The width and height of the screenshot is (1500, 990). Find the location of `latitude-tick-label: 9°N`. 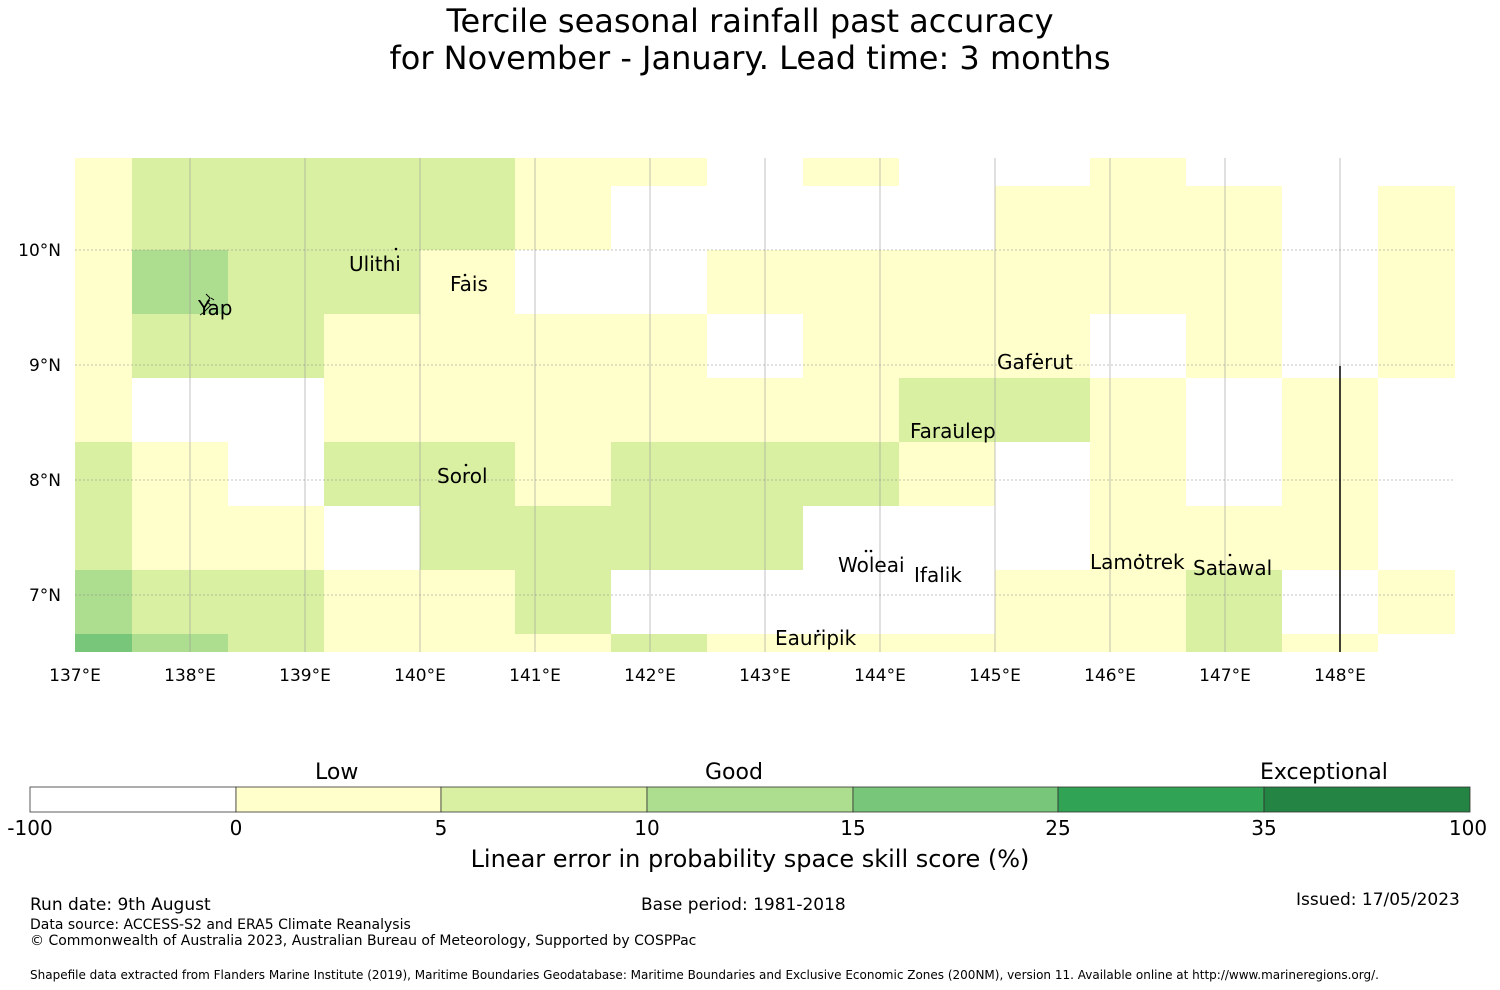

latitude-tick-label: 9°N is located at coordinates (45, 366).